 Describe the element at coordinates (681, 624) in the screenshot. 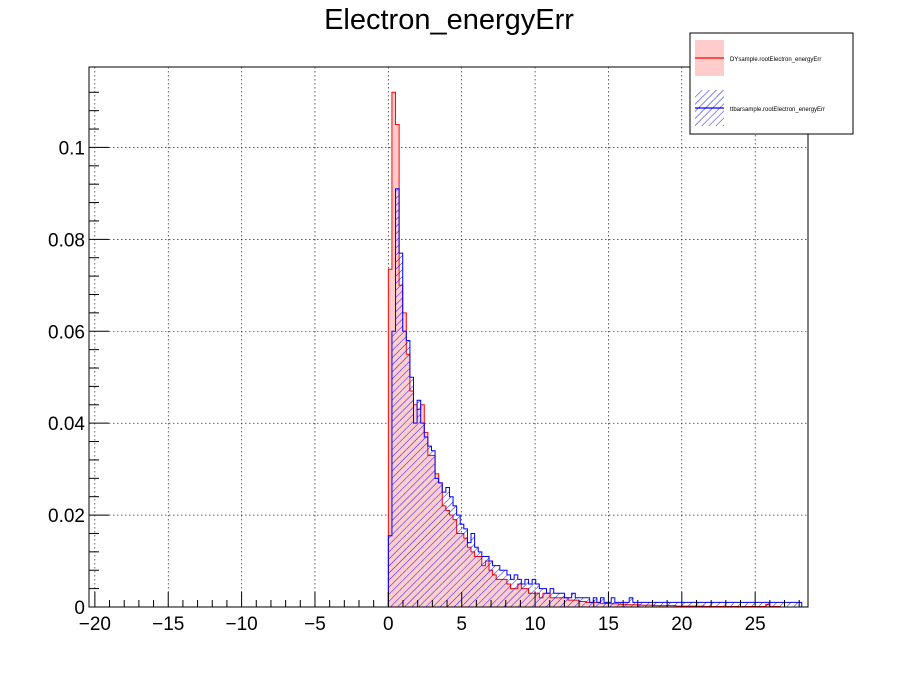

I see `x-tick-label: 20` at that location.